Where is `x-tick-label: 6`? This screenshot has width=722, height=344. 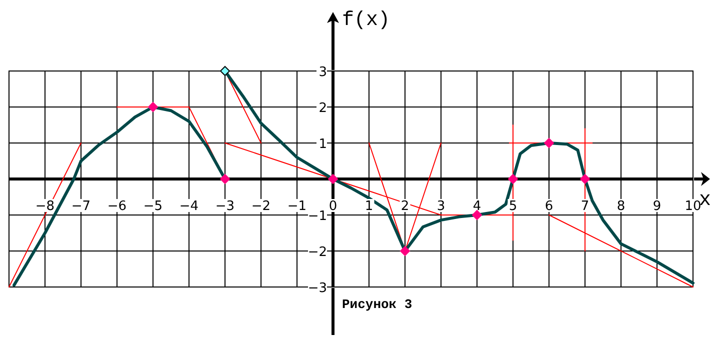 x-tick-label: 6 is located at coordinates (549, 206).